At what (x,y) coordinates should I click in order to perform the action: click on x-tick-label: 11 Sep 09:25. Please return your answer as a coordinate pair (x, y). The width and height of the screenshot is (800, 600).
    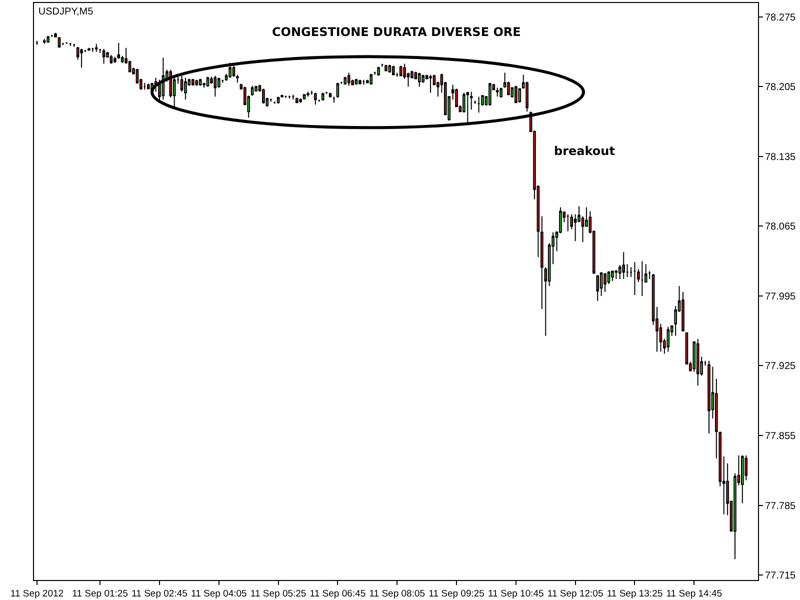
    Looking at the image, I should click on (456, 594).